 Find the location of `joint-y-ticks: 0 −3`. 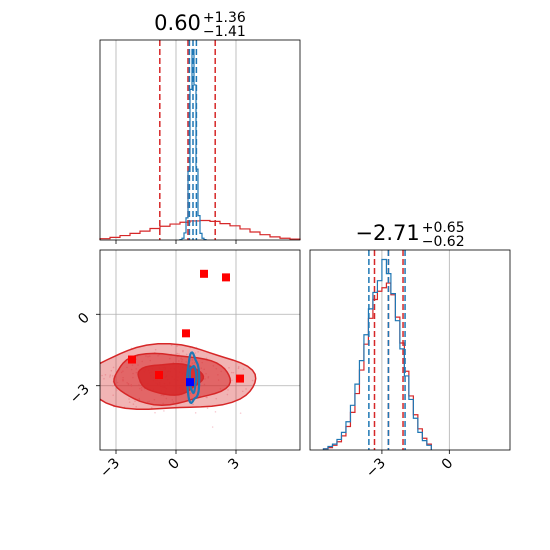

joint-y-ticks: 0 −3 is located at coordinates (83, 358).